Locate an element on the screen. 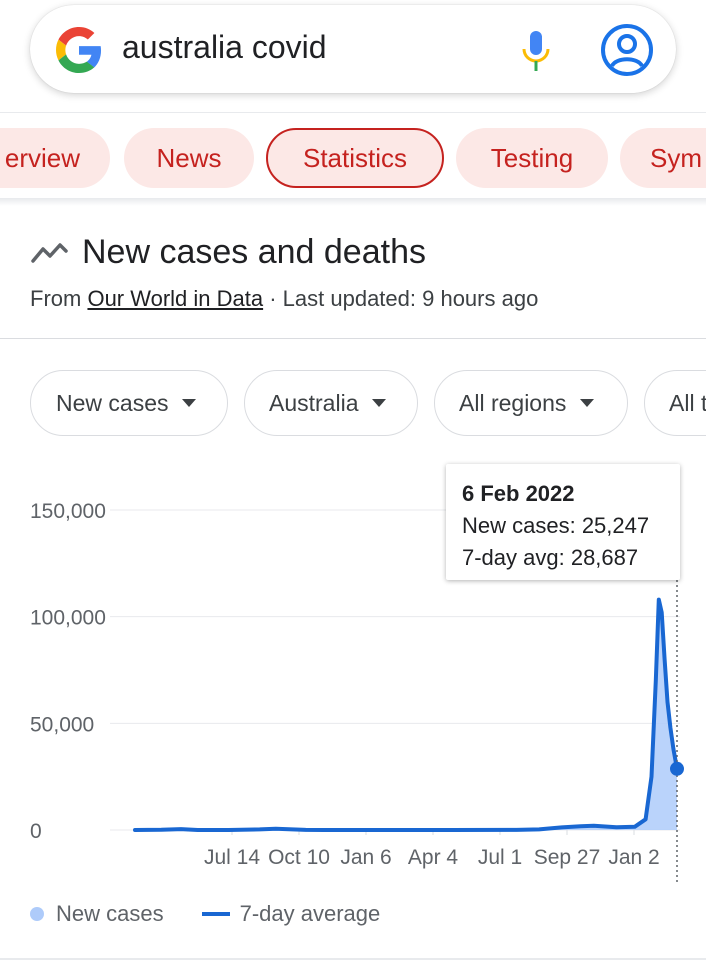  y-tick-label: 150,000 is located at coordinates (68, 511).